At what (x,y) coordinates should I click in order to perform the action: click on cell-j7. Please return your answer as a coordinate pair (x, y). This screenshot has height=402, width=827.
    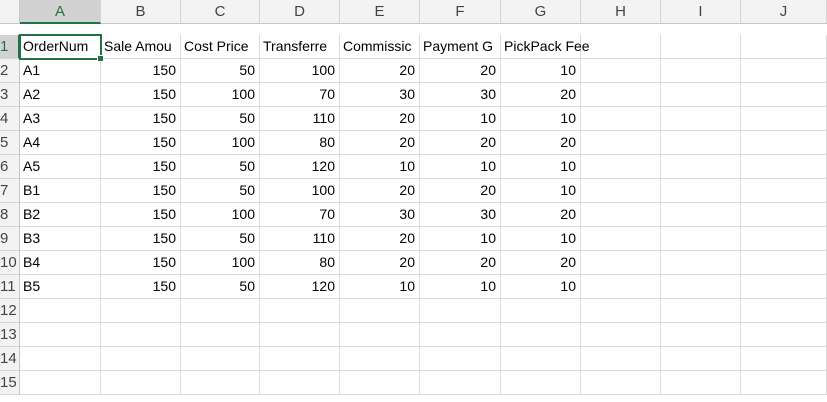
    Looking at the image, I should click on (784, 191).